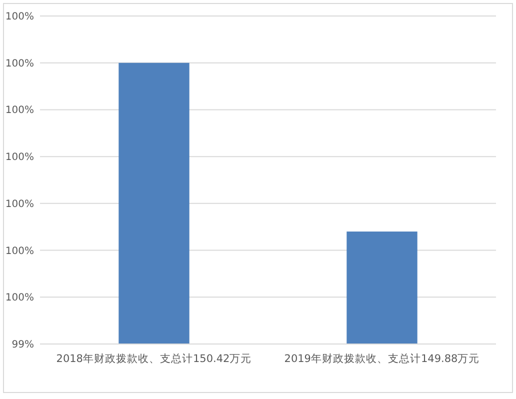 This screenshot has height=399, width=516. Describe the element at coordinates (382, 358) in the screenshot. I see `x-tick-label: 2019年财政拨款收、支总计149.88万元` at that location.